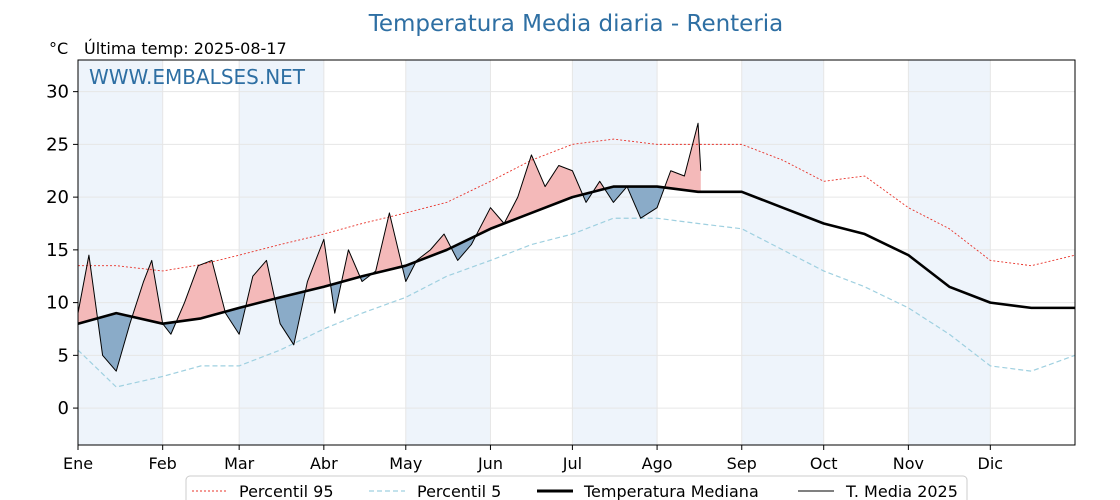  Describe the element at coordinates (657, 463) in the screenshot. I see `x-tick-label: Ago` at that location.